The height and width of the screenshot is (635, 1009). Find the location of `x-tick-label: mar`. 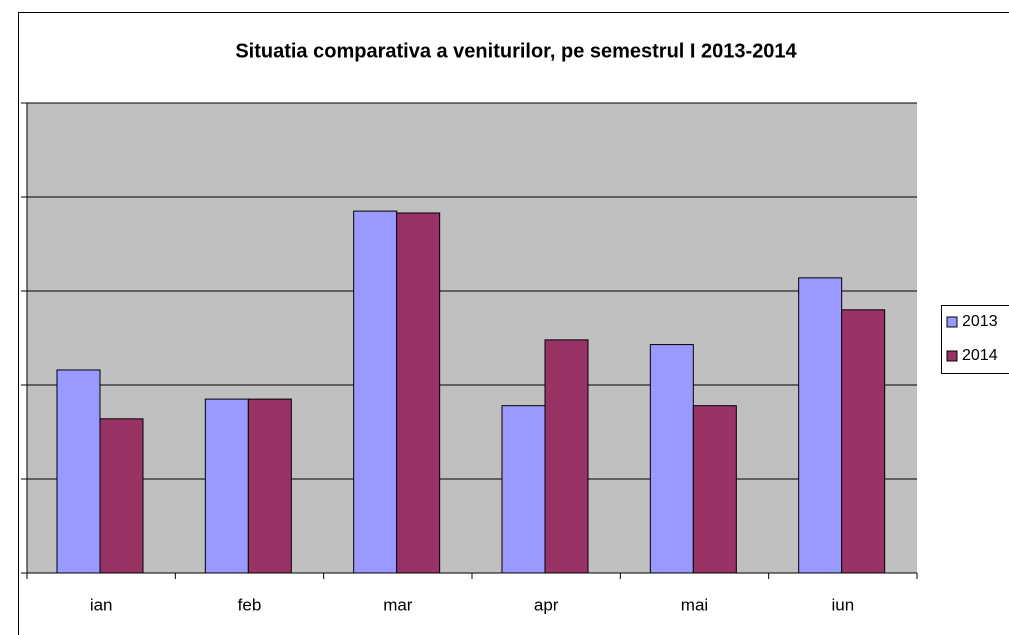

x-tick-label: mar is located at coordinates (398, 604).